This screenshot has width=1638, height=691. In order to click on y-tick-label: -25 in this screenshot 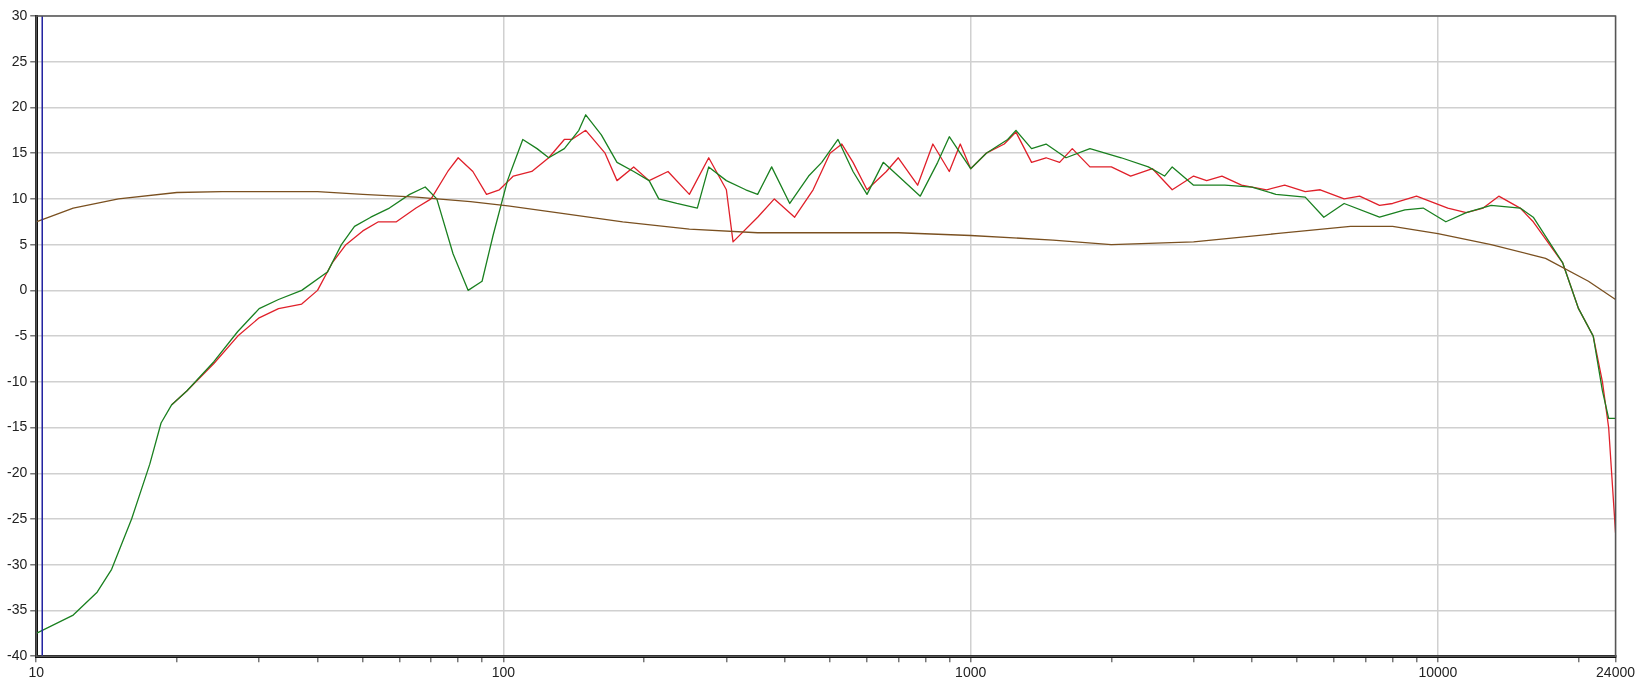, I will do `click(17, 517)`.